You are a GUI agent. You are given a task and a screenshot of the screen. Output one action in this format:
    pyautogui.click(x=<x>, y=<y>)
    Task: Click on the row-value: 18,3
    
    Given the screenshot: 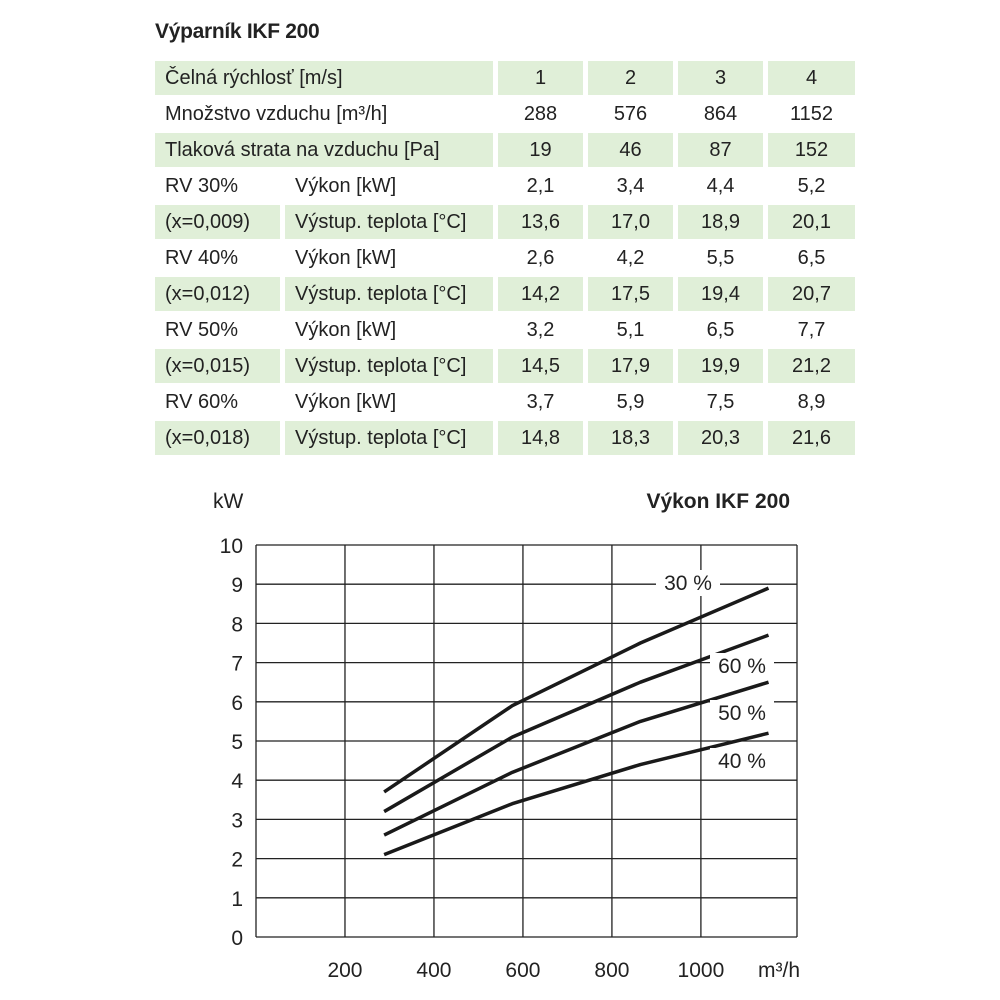 What is the action you would take?
    pyautogui.click(x=630, y=438)
    